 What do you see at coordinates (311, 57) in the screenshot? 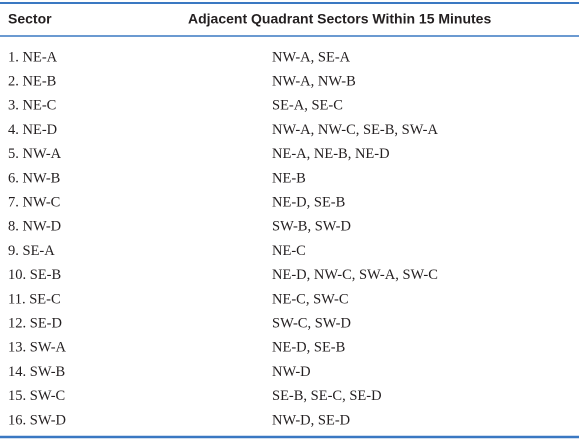
I see `adjacent-cell: NW-A, SE-A` at bounding box center [311, 57].